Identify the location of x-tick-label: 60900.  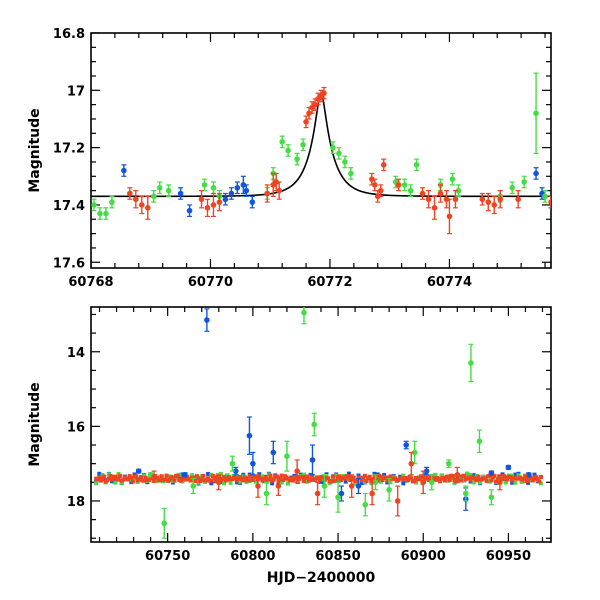
(423, 556).